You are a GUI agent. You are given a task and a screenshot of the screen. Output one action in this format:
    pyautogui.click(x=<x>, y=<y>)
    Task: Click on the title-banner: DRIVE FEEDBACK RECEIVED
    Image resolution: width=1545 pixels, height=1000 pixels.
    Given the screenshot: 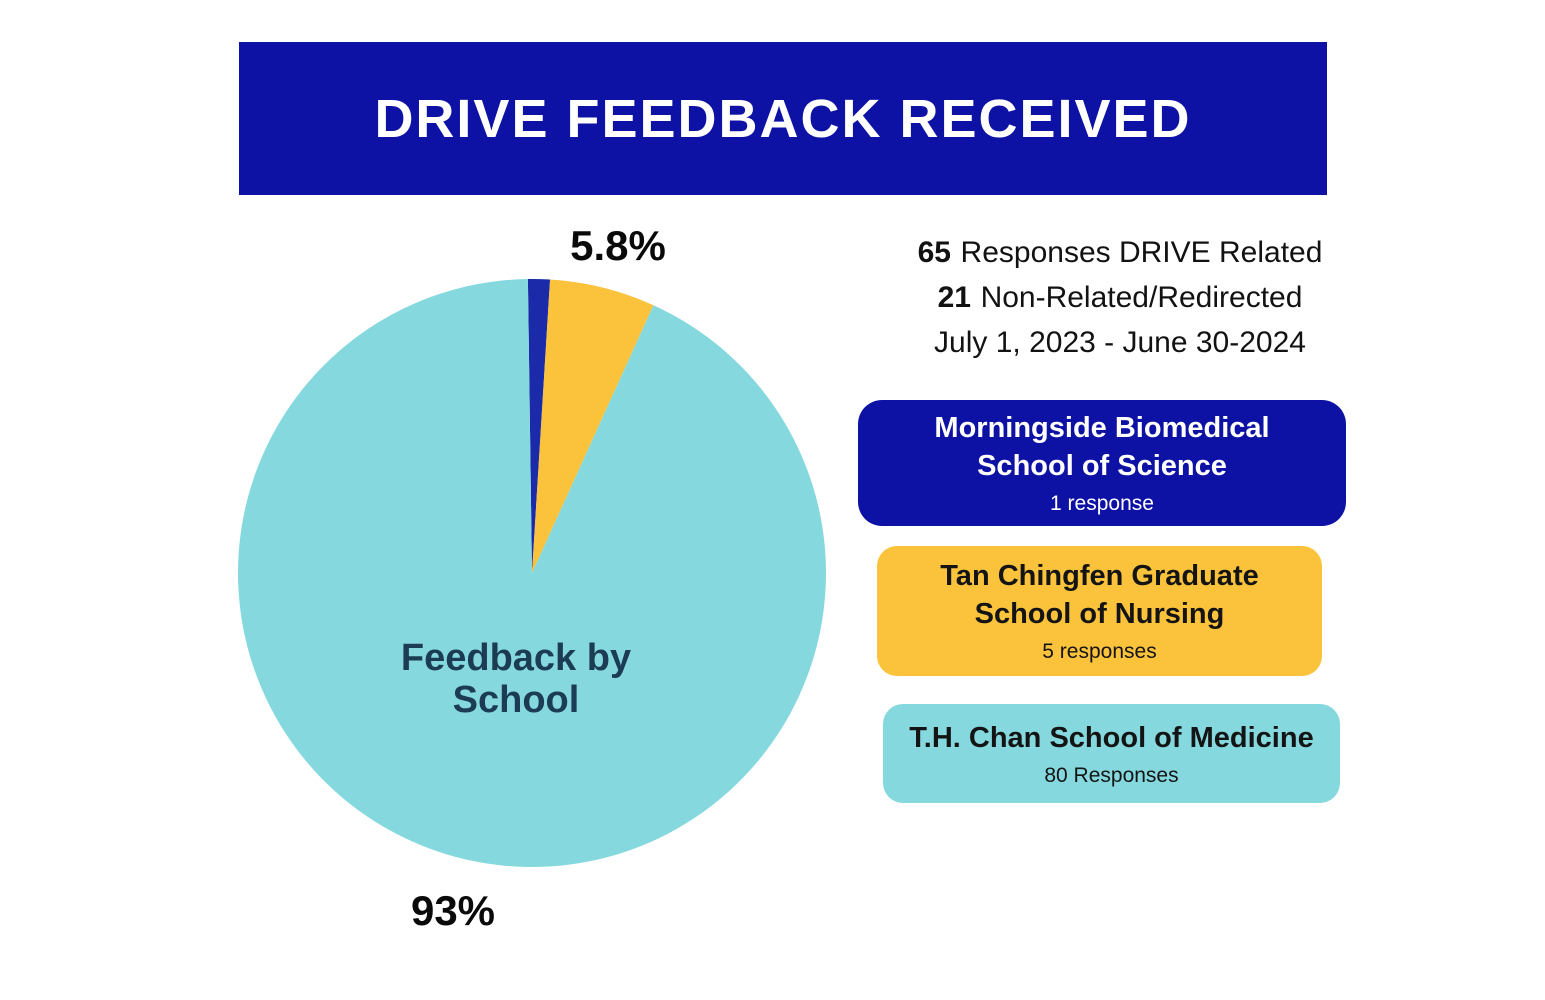 What is the action you would take?
    pyautogui.click(x=783, y=118)
    